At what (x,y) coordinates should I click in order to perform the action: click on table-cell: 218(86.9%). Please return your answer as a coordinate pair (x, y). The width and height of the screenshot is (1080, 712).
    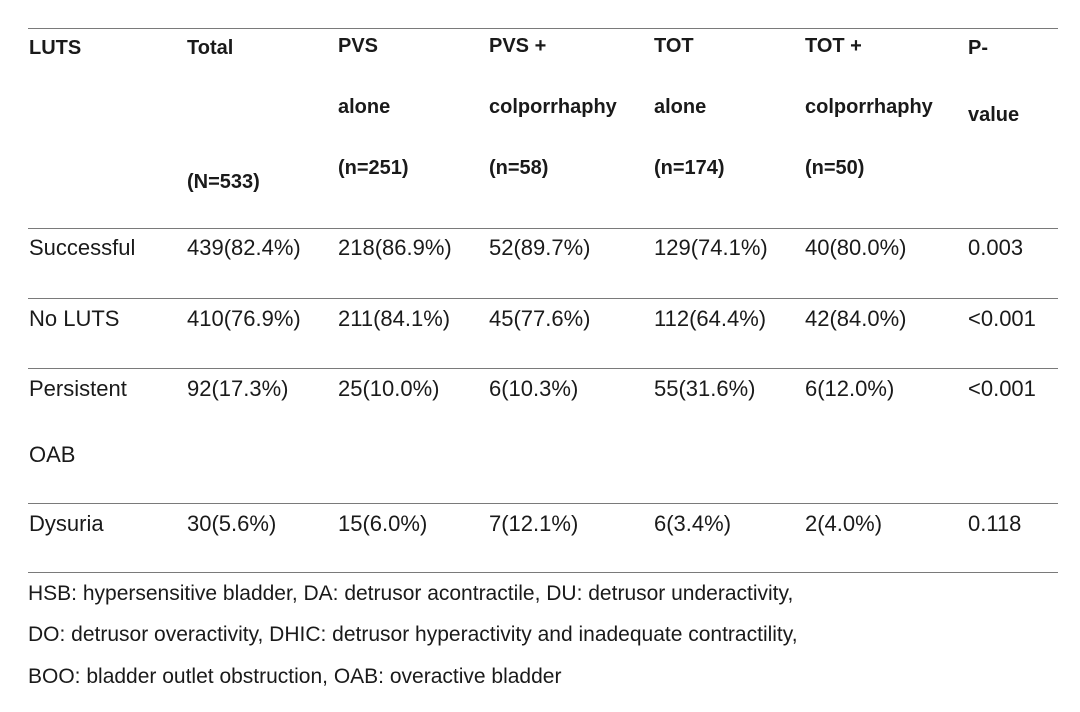
    Looking at the image, I should click on (395, 247).